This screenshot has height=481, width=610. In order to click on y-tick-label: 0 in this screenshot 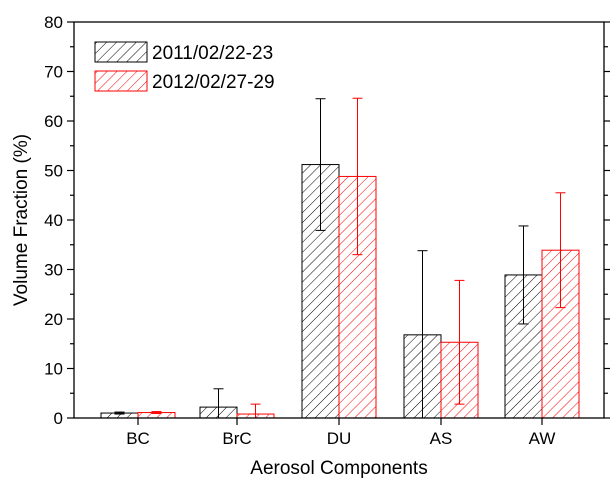, I will do `click(58, 418)`.